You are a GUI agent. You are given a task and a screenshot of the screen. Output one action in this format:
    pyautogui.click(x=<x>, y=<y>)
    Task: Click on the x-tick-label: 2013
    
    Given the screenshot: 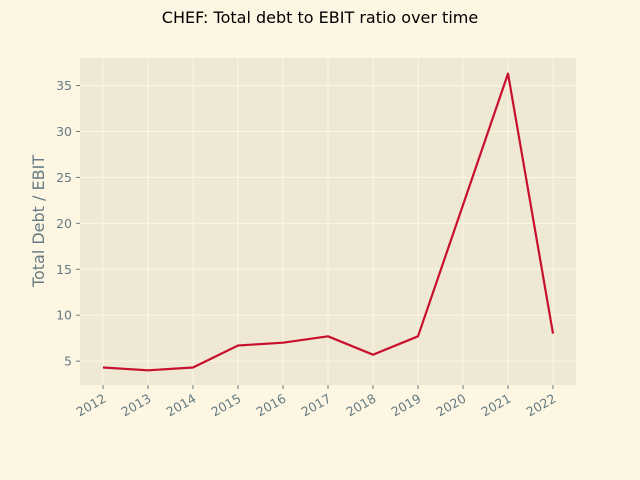 What is the action you would take?
    pyautogui.click(x=135, y=405)
    